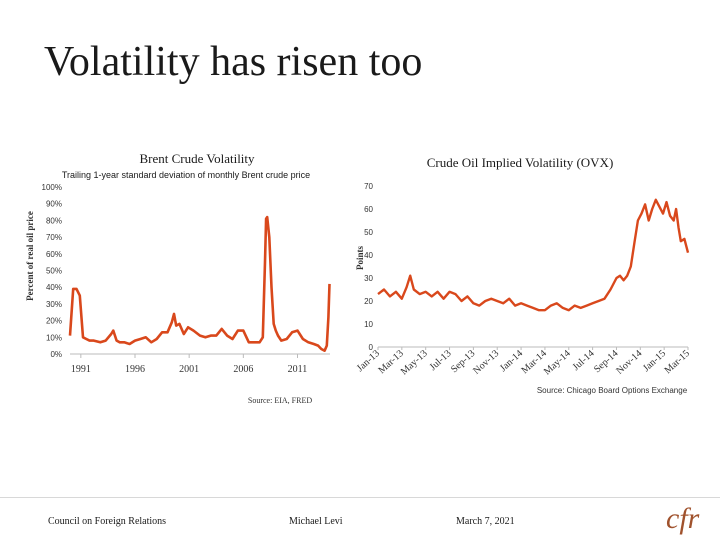 This screenshot has height=541, width=720. Describe the element at coordinates (557, 362) in the screenshot. I see `x-tick-label: May-14` at that location.